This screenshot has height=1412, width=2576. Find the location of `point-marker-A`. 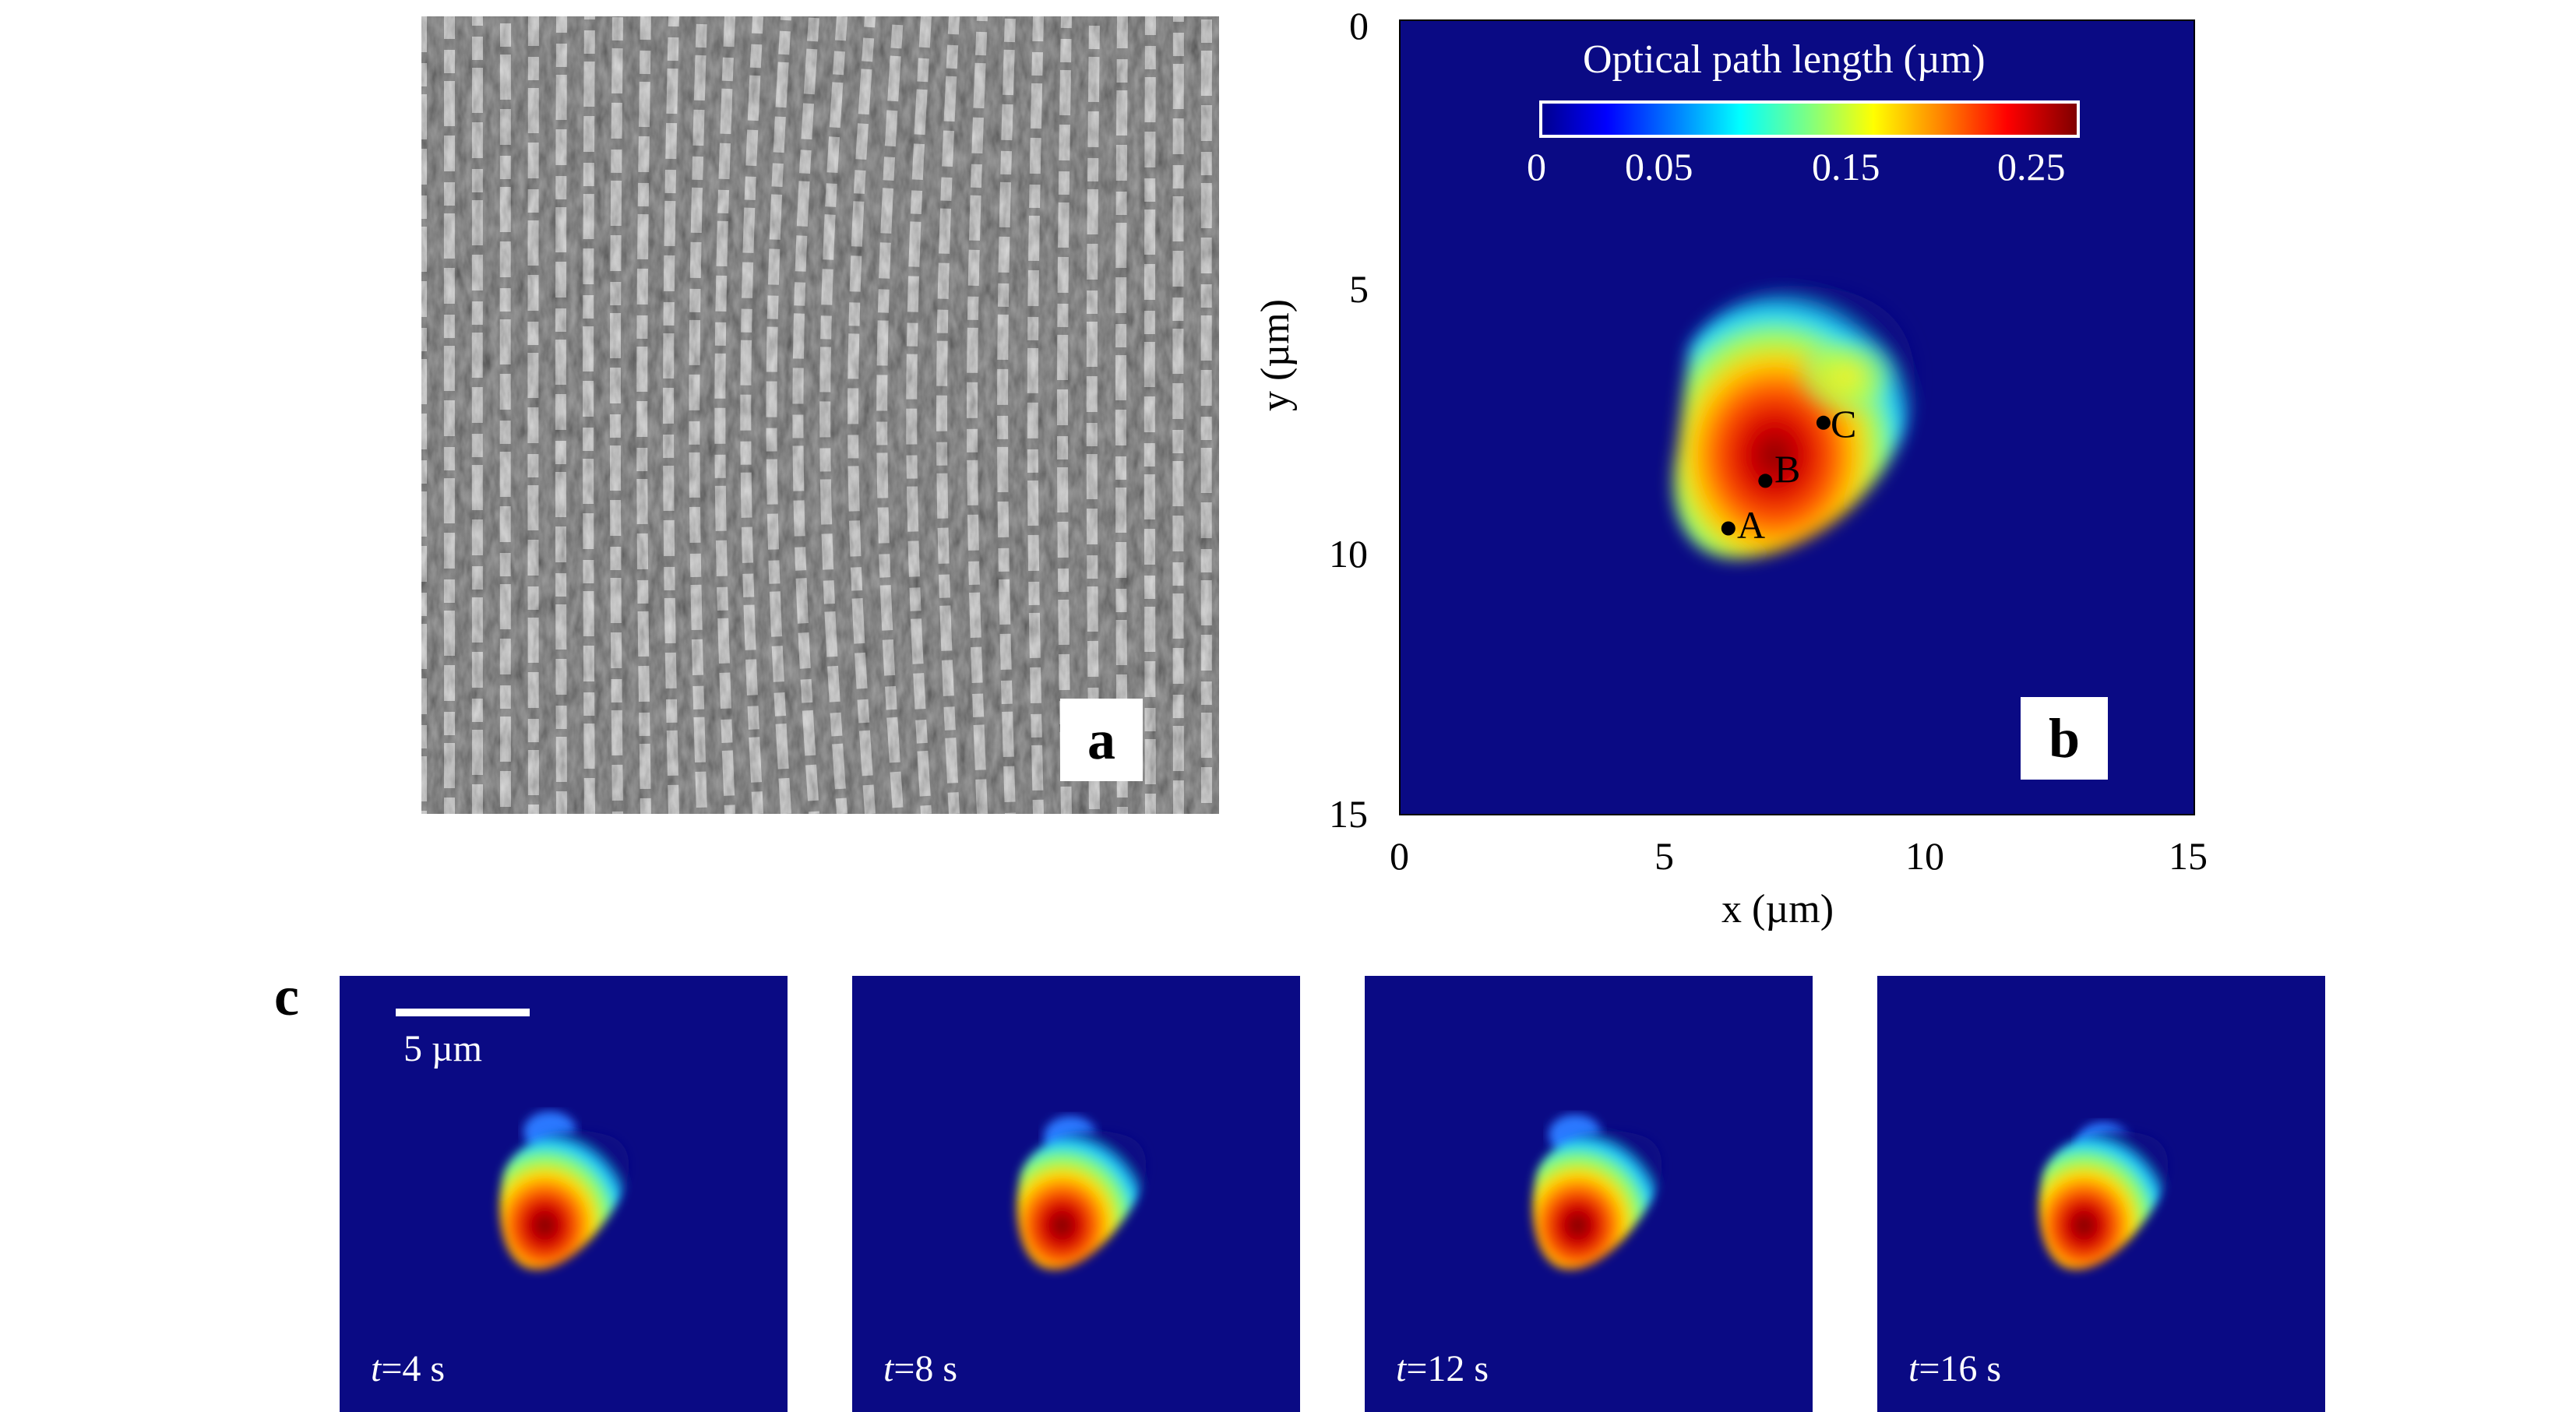

point-marker-A is located at coordinates (1729, 528).